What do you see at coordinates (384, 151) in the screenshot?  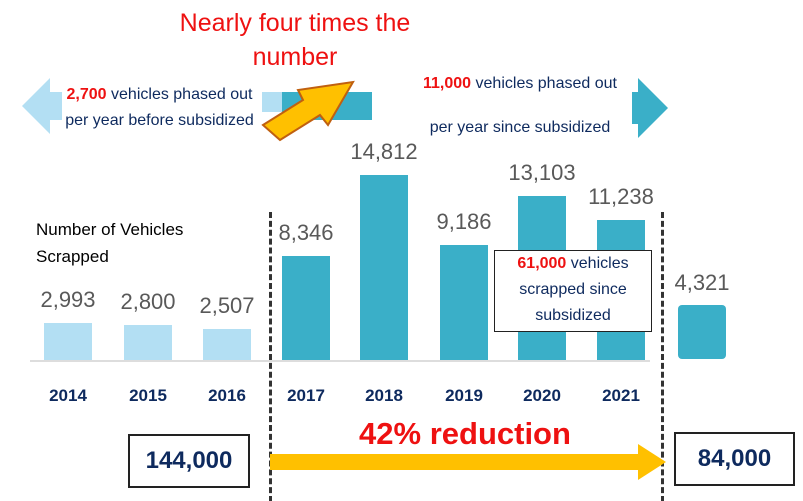 I see `value-label: 14,812` at bounding box center [384, 151].